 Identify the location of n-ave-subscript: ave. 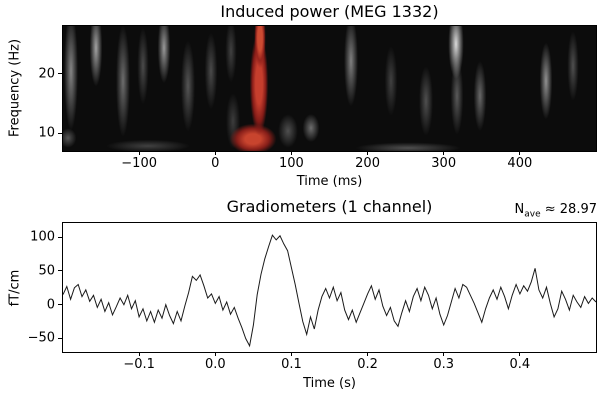
(532, 214).